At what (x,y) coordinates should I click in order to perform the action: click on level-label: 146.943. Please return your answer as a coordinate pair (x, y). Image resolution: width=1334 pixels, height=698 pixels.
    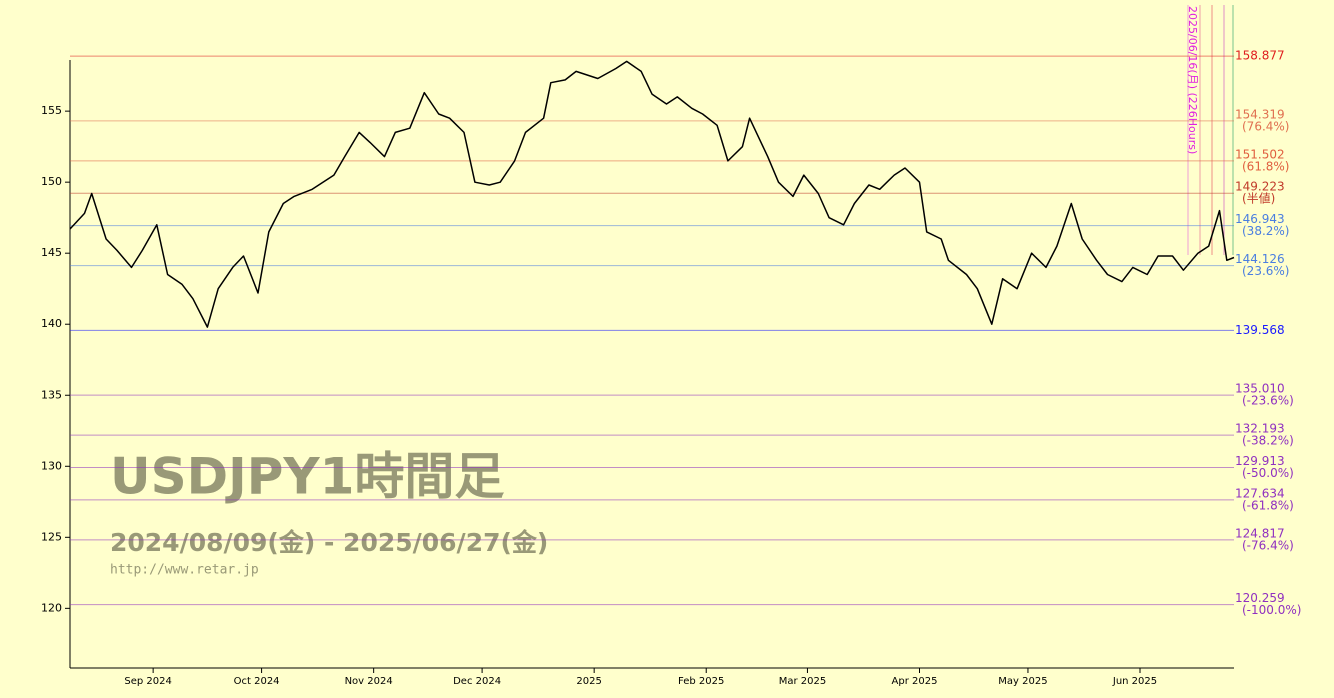
    Looking at the image, I should click on (1260, 219).